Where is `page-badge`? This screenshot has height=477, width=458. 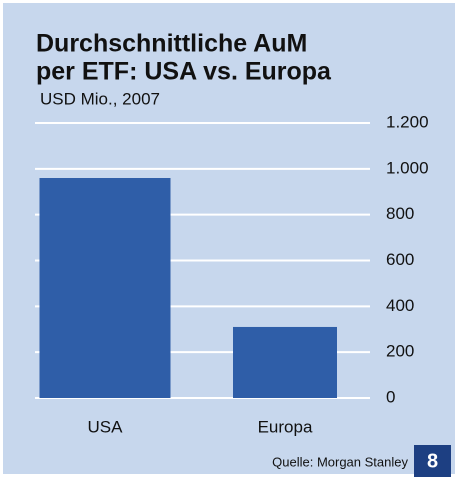
page-badge is located at coordinates (432, 461).